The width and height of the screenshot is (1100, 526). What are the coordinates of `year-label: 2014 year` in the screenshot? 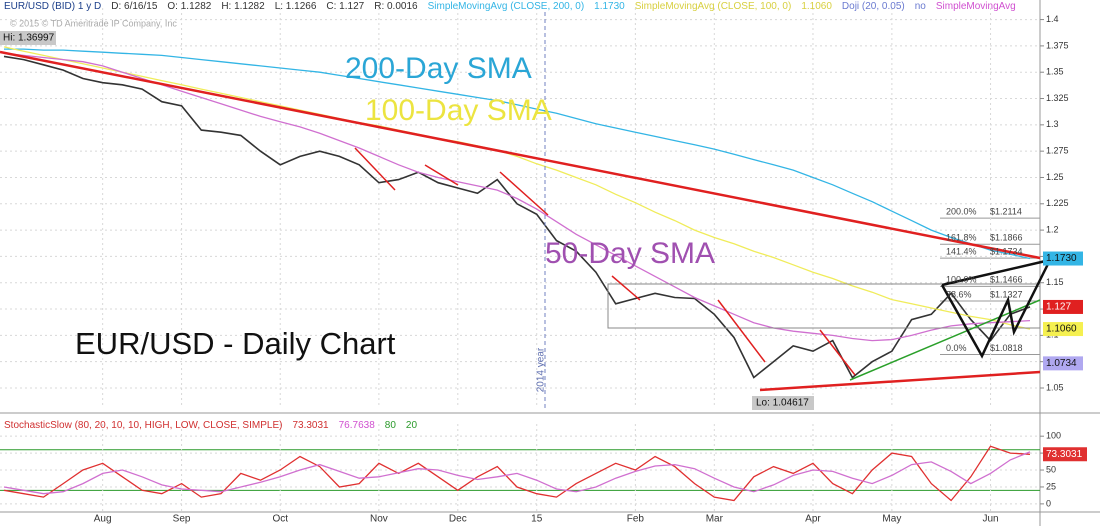 It's located at (541, 369).